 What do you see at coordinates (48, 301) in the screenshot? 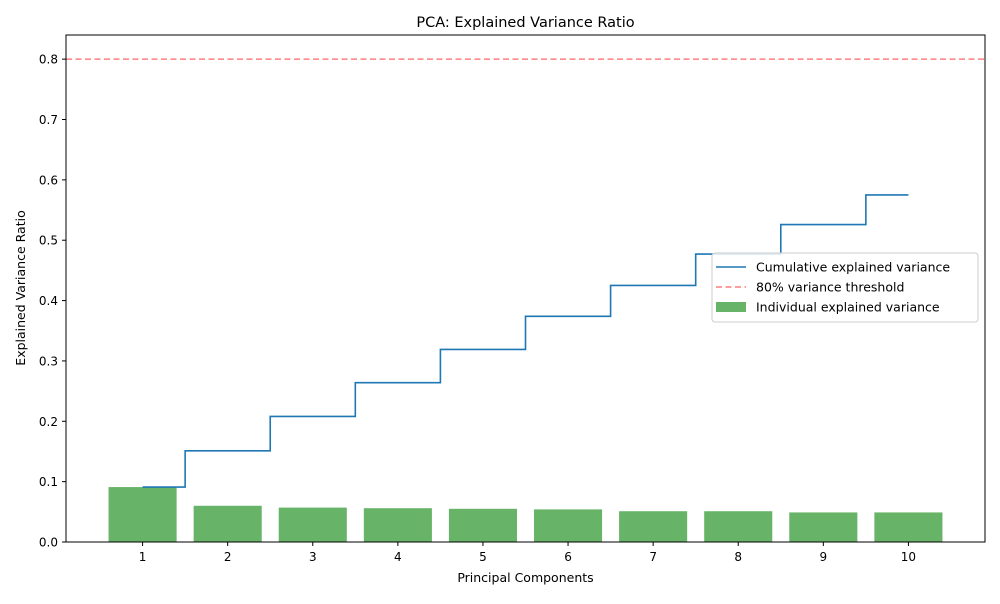
I see `y-tick-label: 0.4` at bounding box center [48, 301].